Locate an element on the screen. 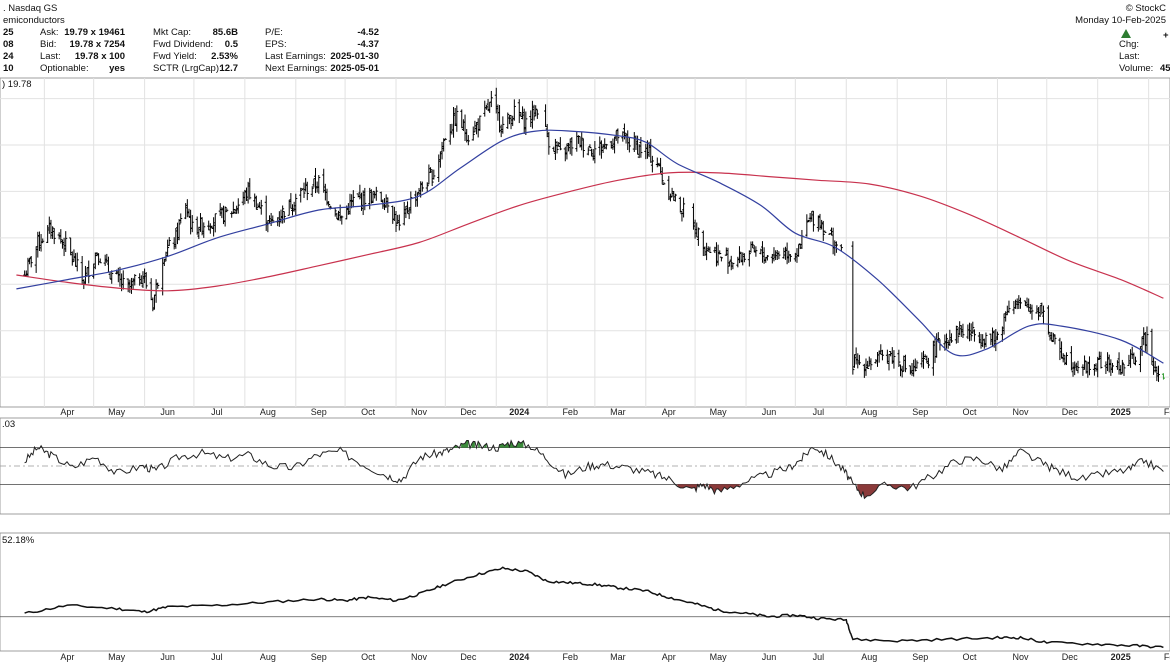 This screenshot has height=668, width=1170. earnings-label: P/E: is located at coordinates (274, 32).